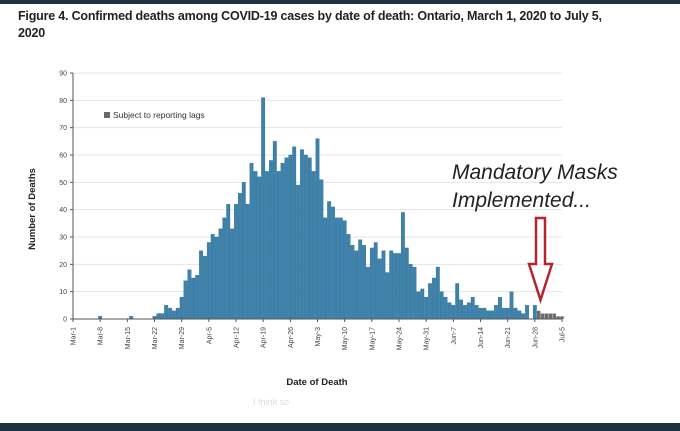 The width and height of the screenshot is (680, 431). Describe the element at coordinates (400, 338) in the screenshot. I see `x-tick-label: May-24` at that location.